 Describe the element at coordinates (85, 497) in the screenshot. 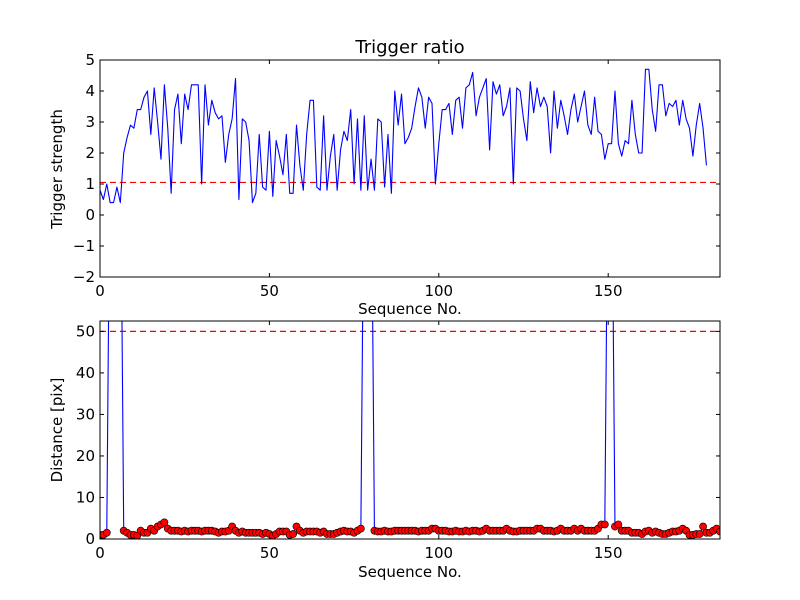

I see `y-tick-label: 10` at that location.